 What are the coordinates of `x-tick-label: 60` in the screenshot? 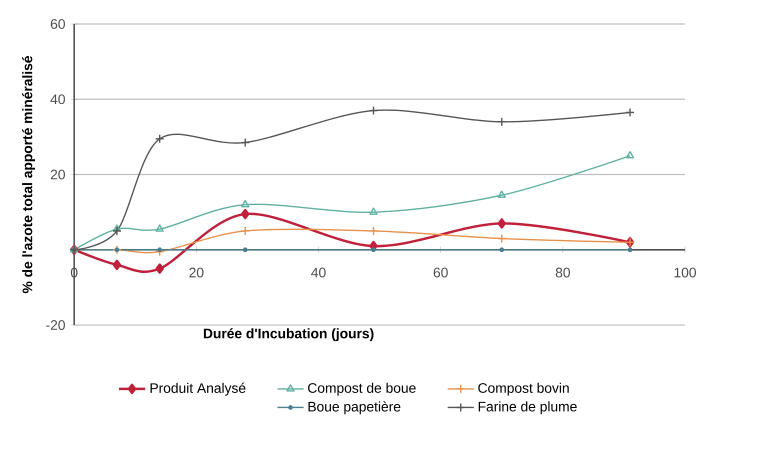 It's located at (441, 273).